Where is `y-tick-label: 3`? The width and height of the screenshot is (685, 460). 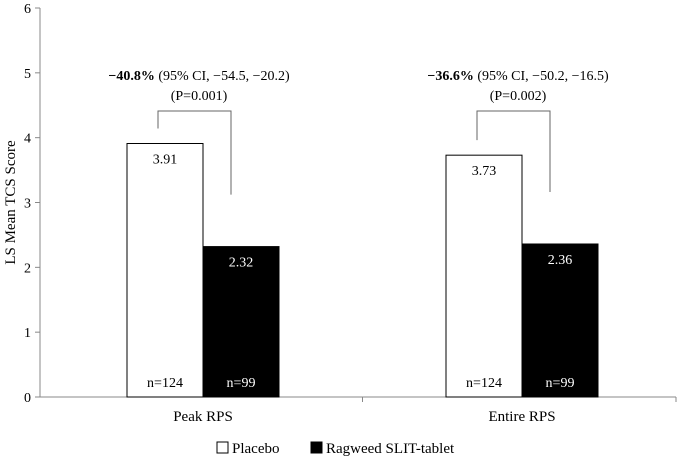
y-tick-label: 3 is located at coordinates (27, 204).